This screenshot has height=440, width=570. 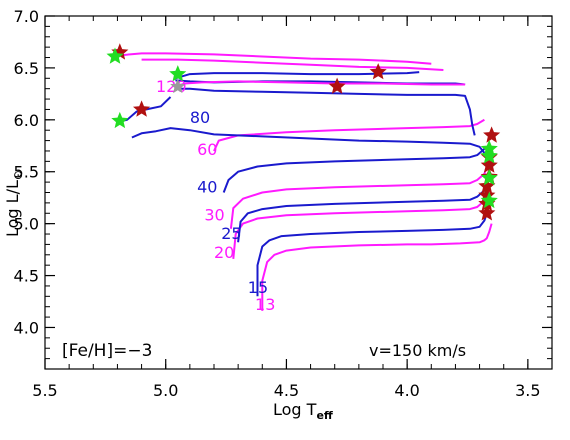 What do you see at coordinates (207, 149) in the screenshot?
I see `mass-label-60: 60` at bounding box center [207, 149].